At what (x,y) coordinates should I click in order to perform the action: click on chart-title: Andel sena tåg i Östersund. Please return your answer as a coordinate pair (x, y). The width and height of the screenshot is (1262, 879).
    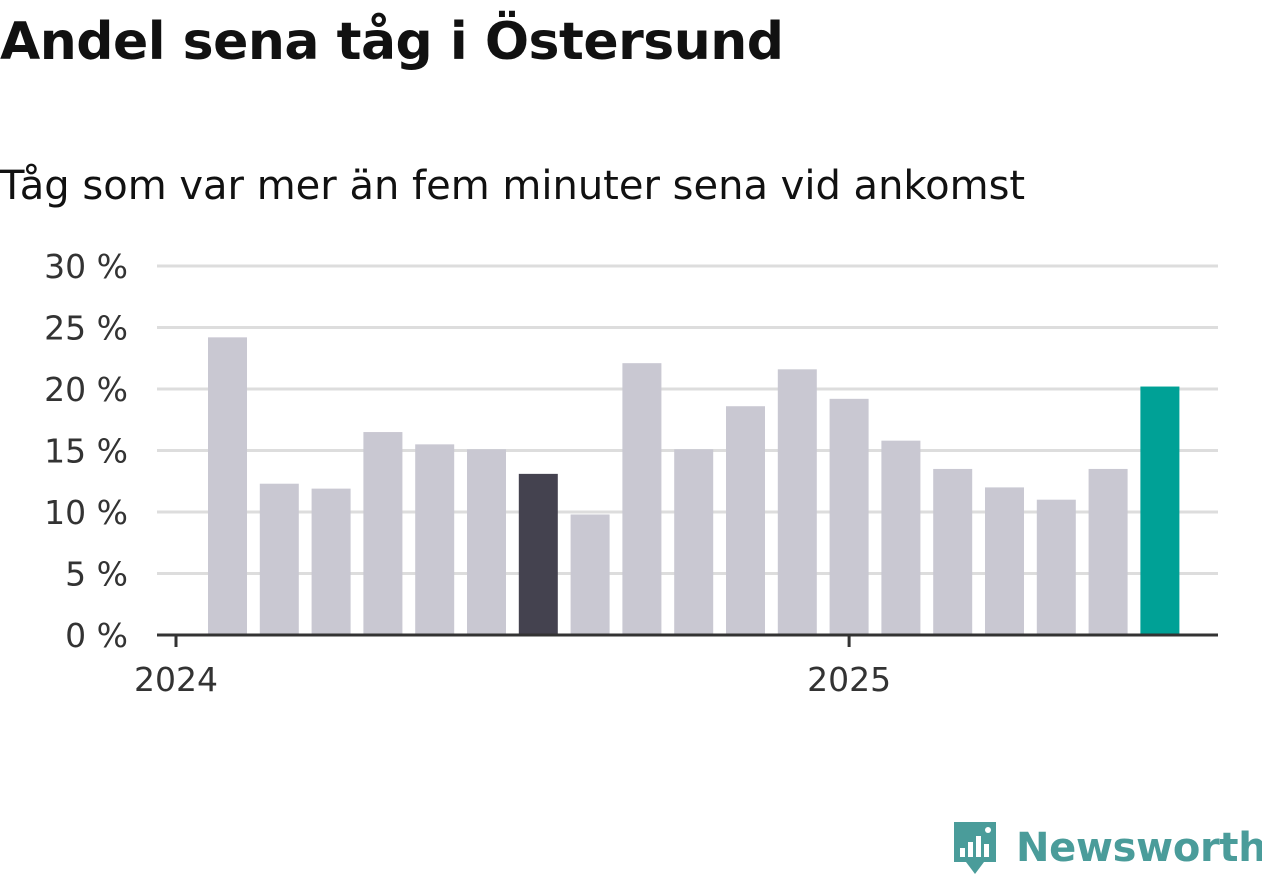
    Looking at the image, I should click on (392, 42).